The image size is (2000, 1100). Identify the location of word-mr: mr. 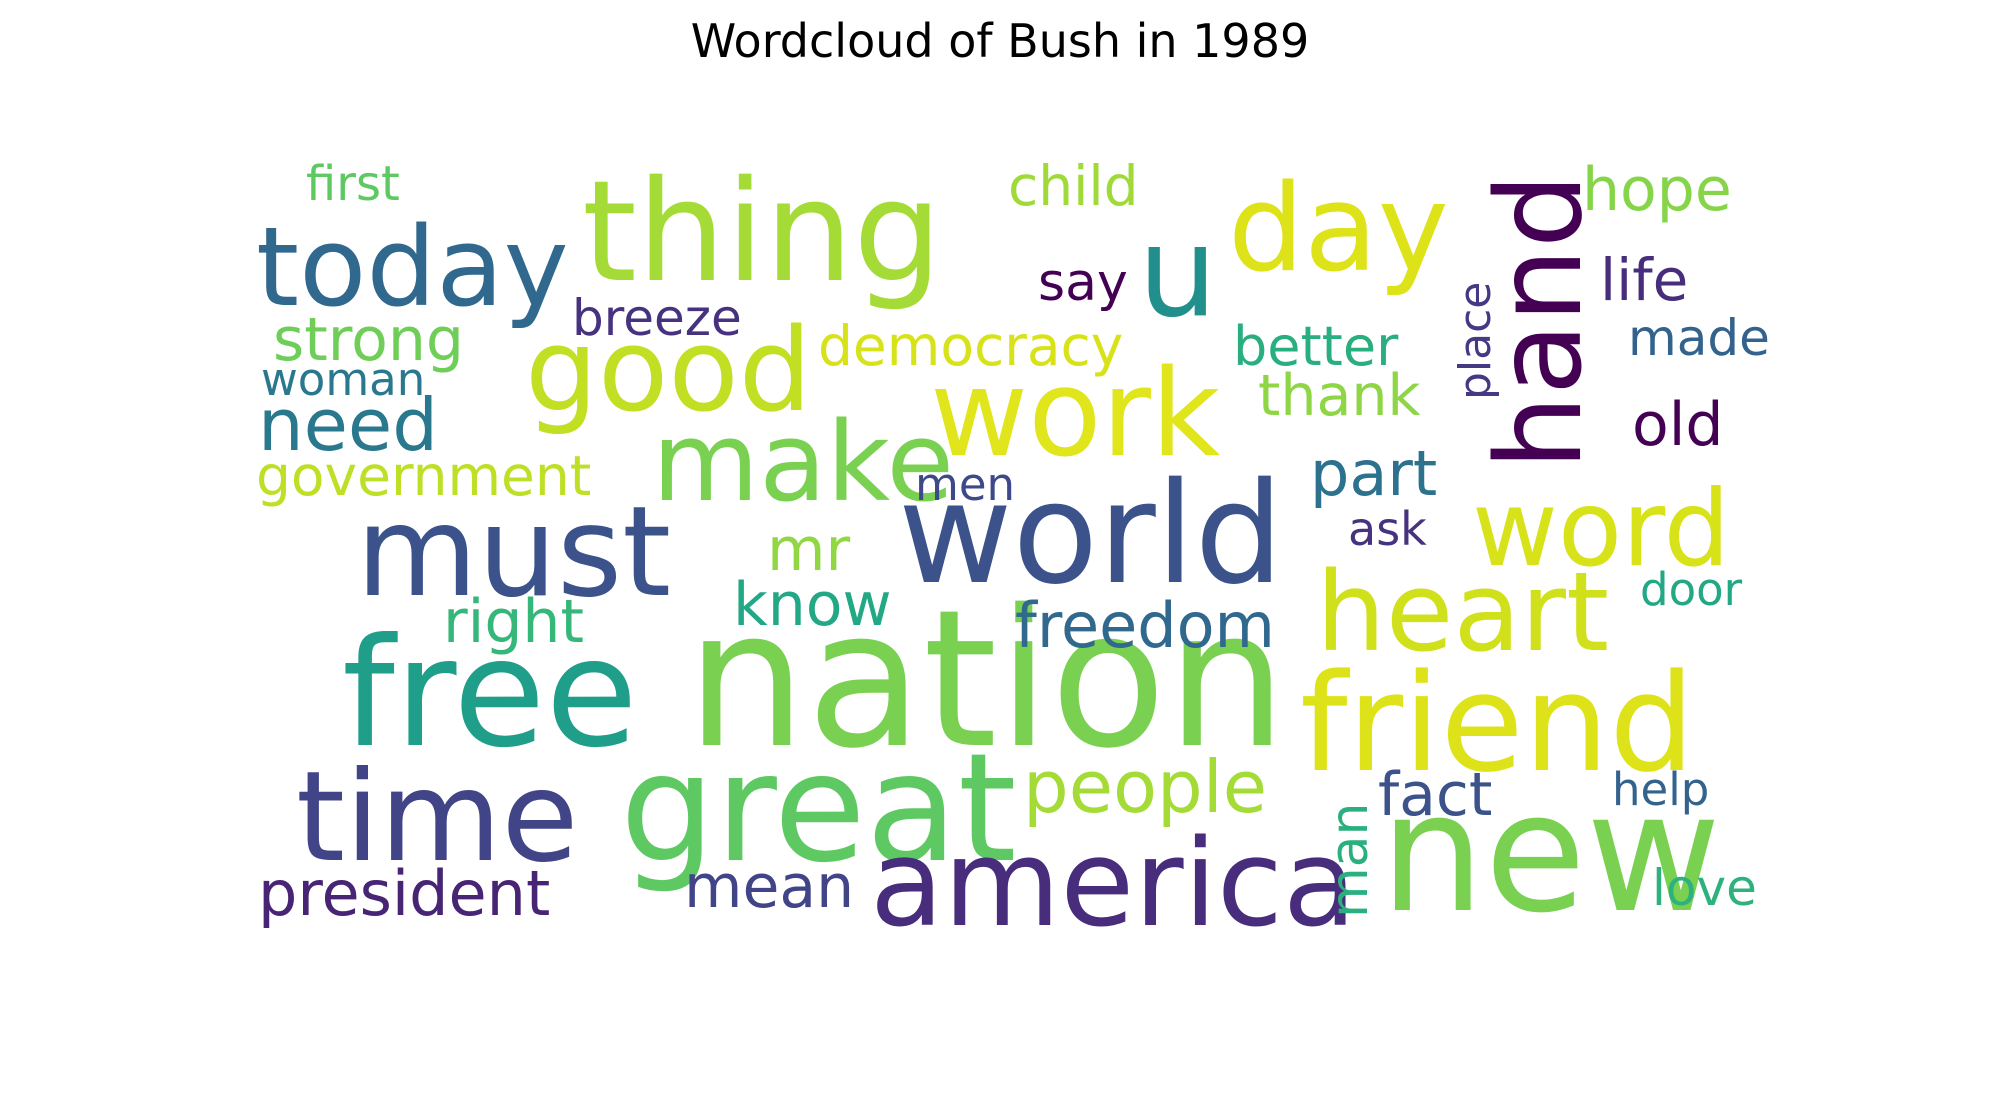
(808, 550).